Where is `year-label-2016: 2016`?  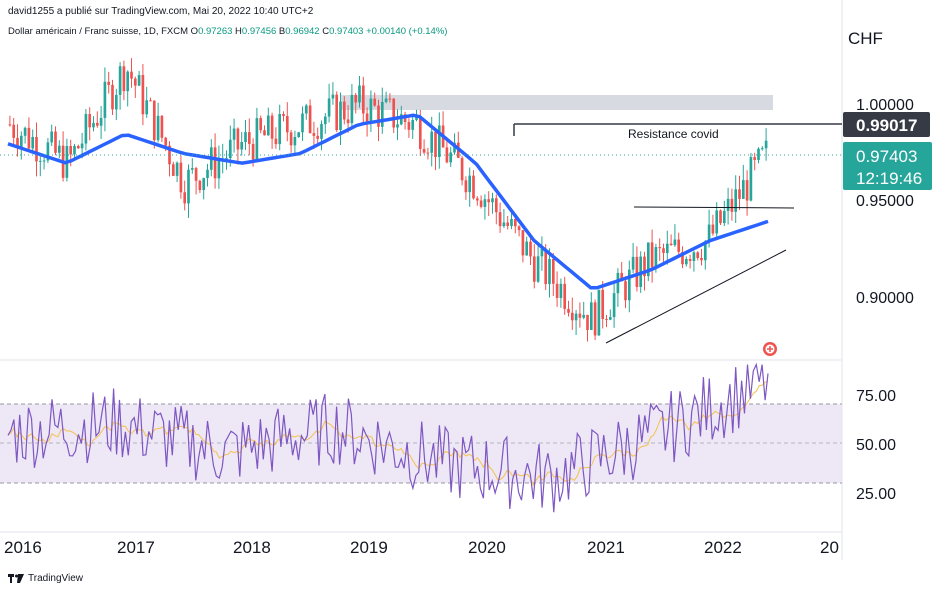
year-label-2016: 2016 is located at coordinates (23, 547).